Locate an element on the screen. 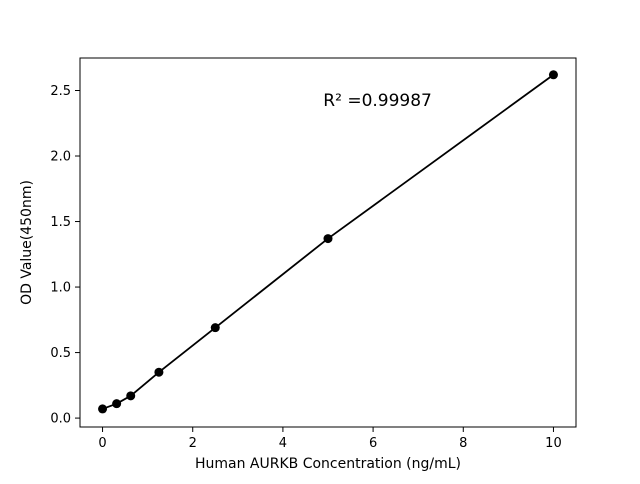 This screenshot has height=484, width=640. x-tick-label: 8 is located at coordinates (463, 443).